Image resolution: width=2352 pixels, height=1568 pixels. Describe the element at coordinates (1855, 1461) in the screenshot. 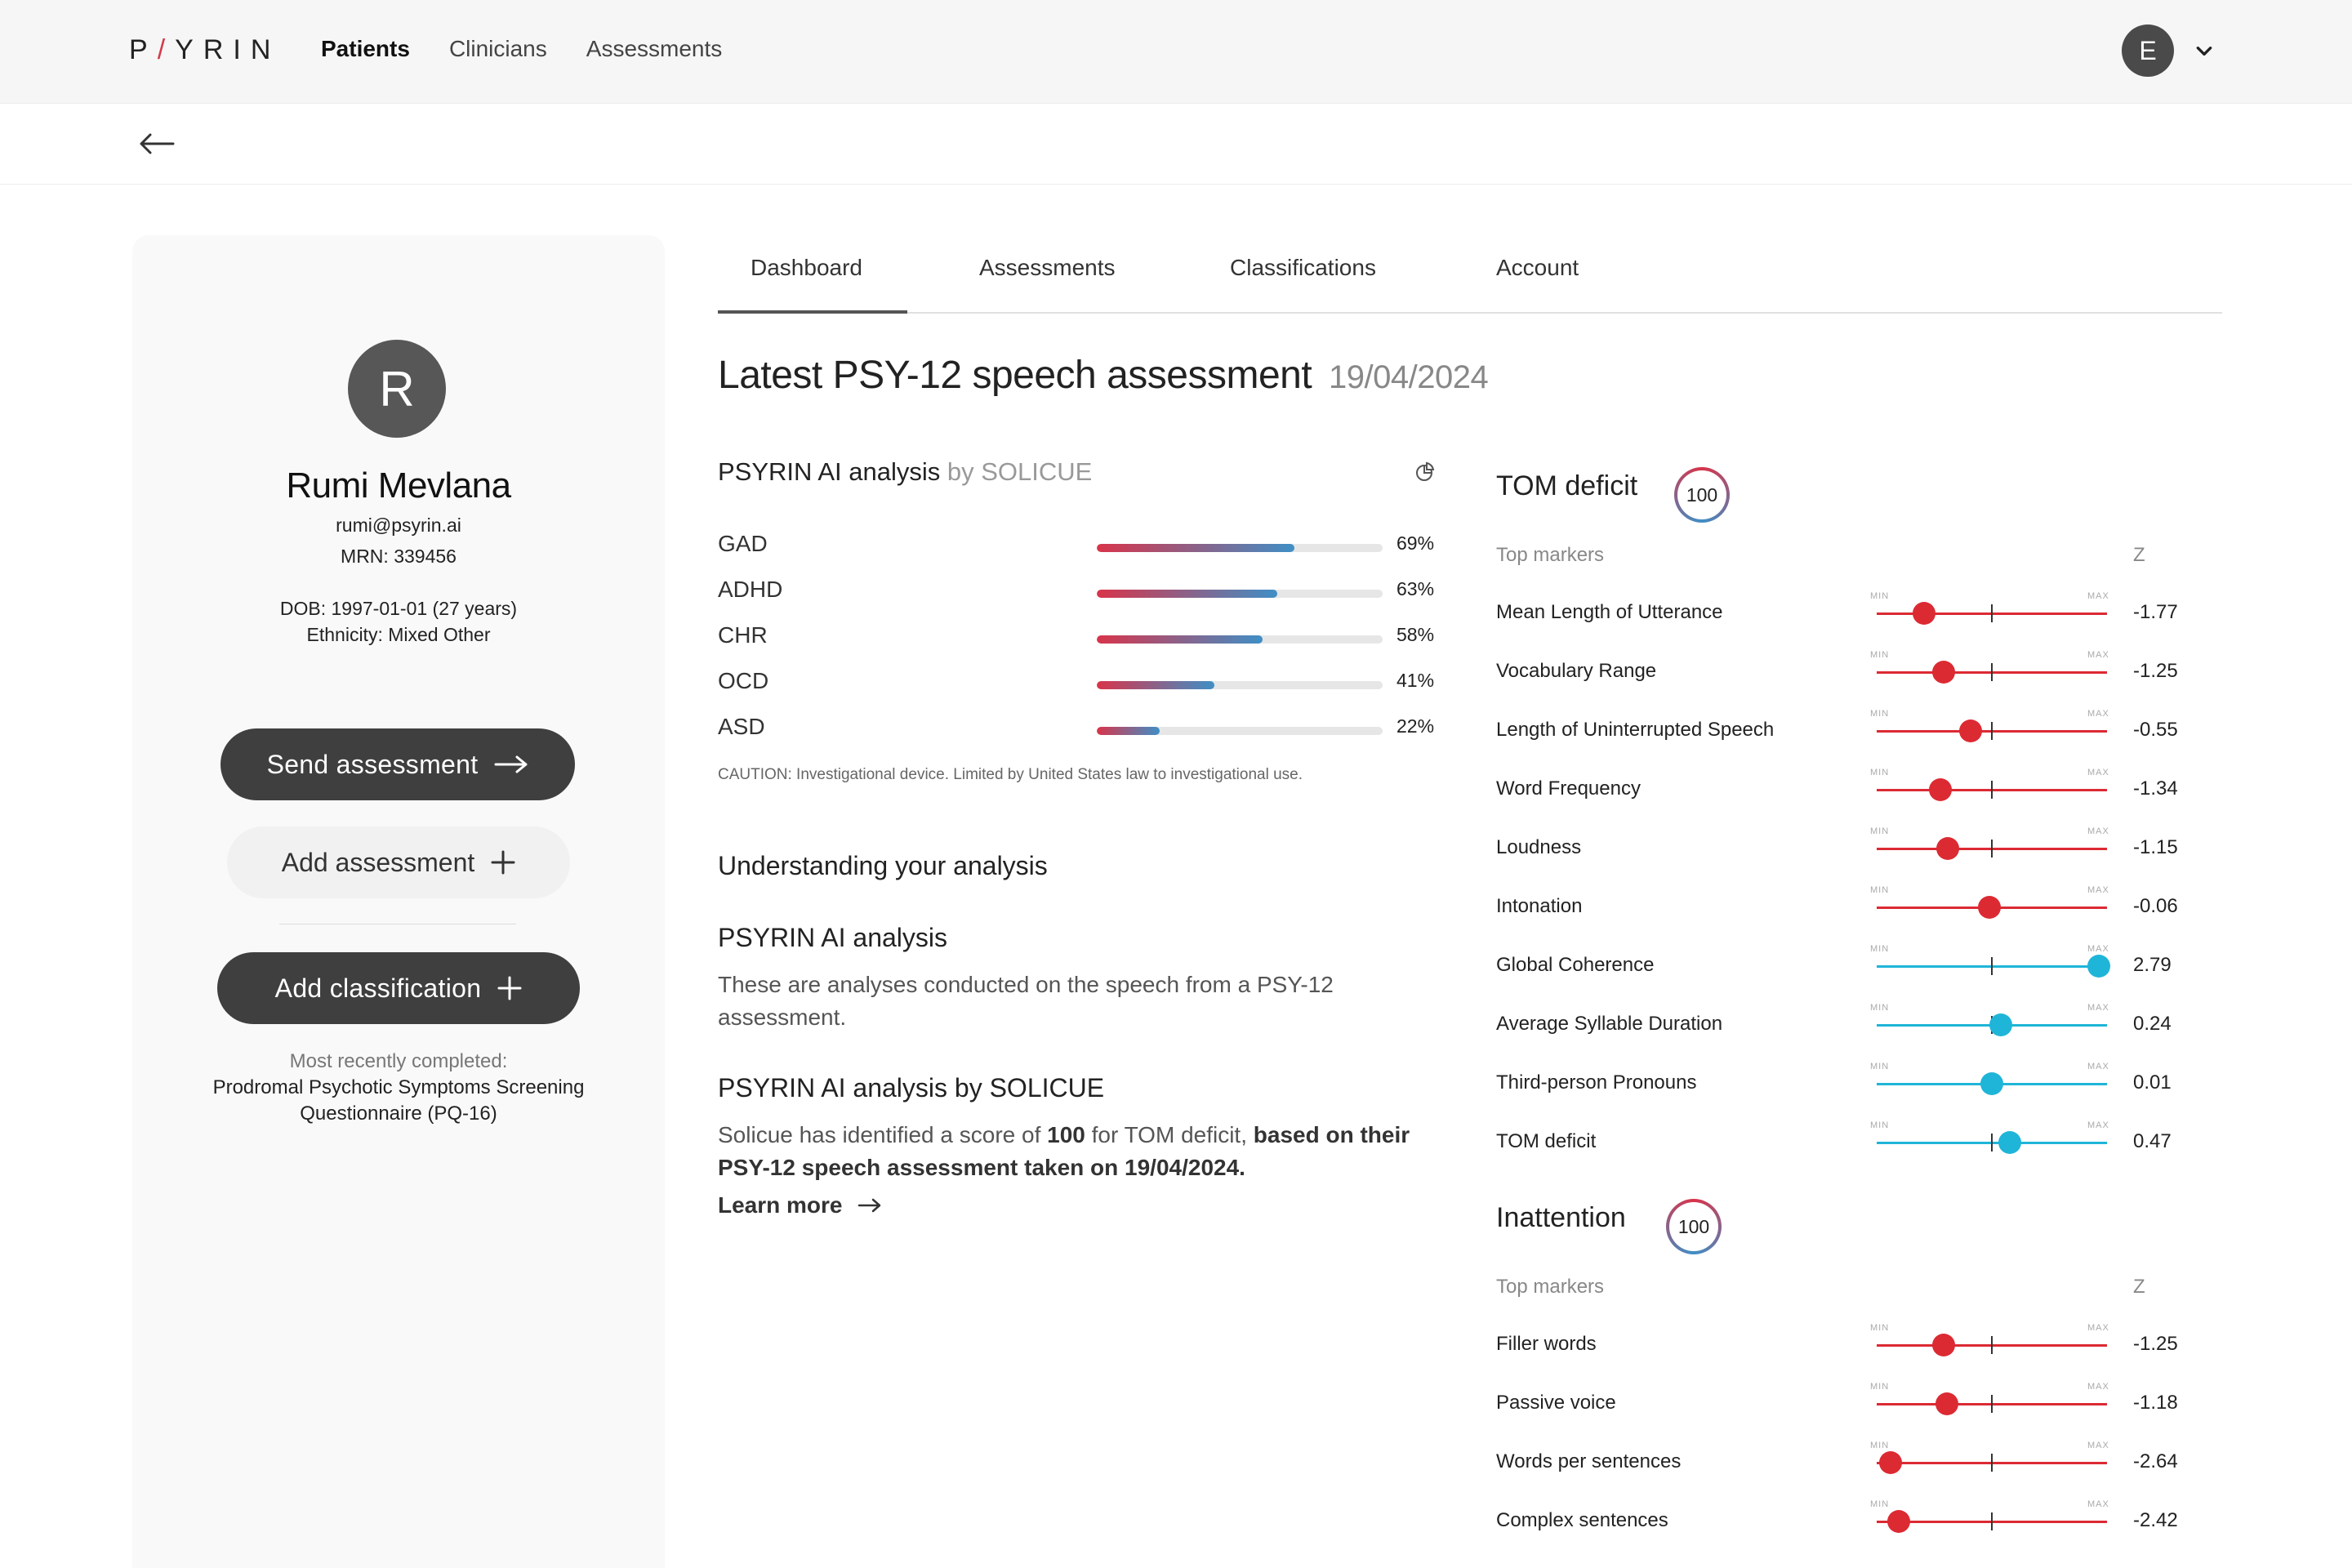

I see `marker-row: Words per sentences MIN MAX -2.64` at that location.